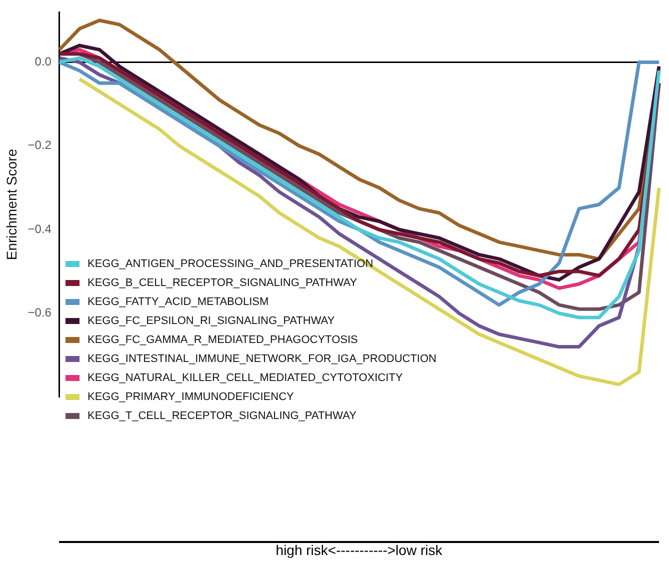 The image size is (669, 562). Describe the element at coordinates (262, 359) in the screenshot. I see `legend-label: KEGG_INTESTINAL_IMMUNE_NETWORK_FOR_IGA_PRODUCTION` at that location.